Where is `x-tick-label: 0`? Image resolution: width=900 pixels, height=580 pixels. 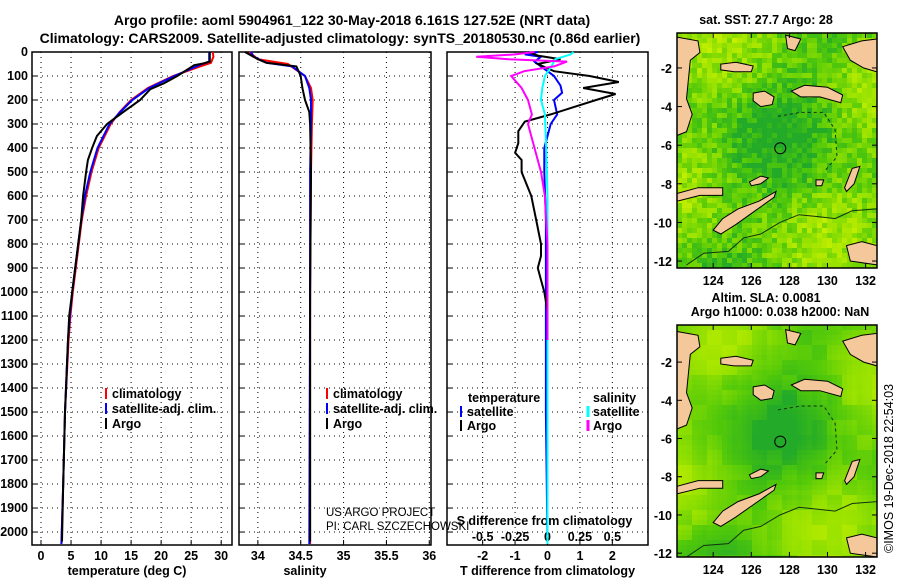
x-tick-label: 0 is located at coordinates (41, 556).